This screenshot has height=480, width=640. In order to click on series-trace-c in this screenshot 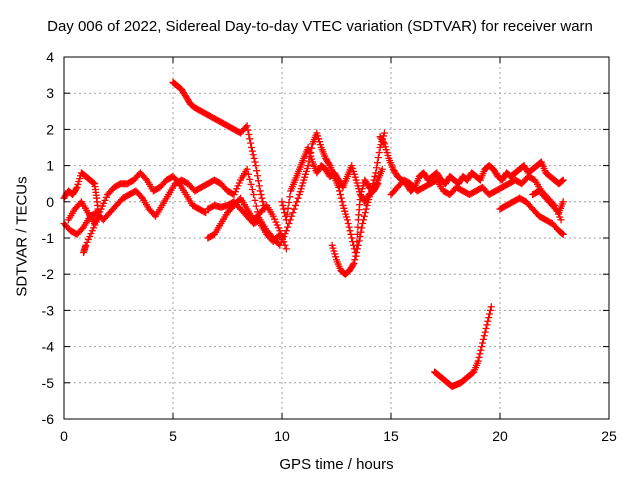, I will do `click(137, 198)`.